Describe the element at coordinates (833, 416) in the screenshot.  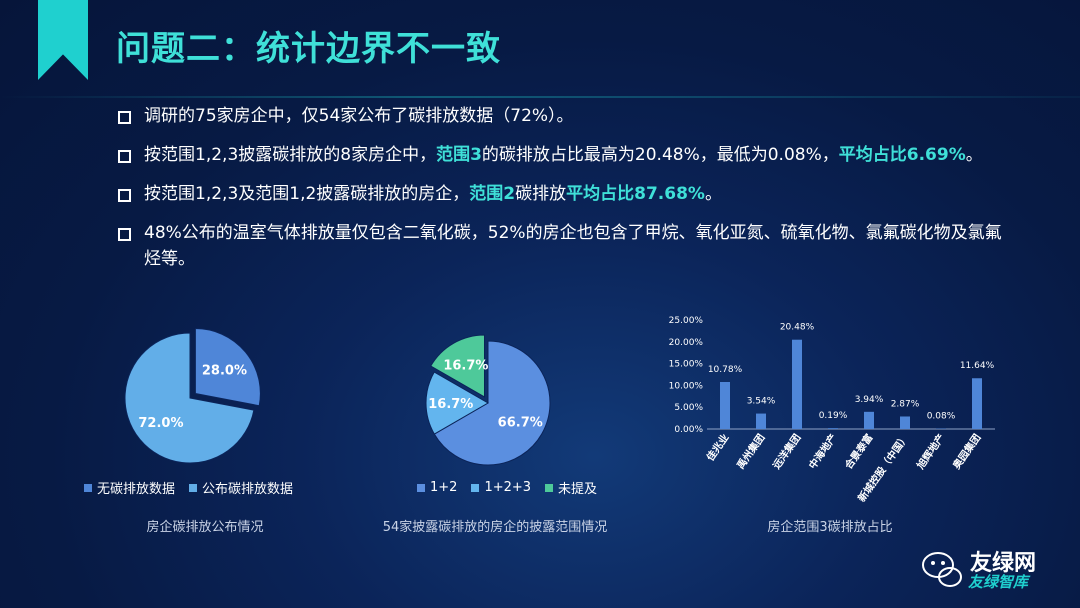
I see `bar-value-label: 0.19%` at that location.